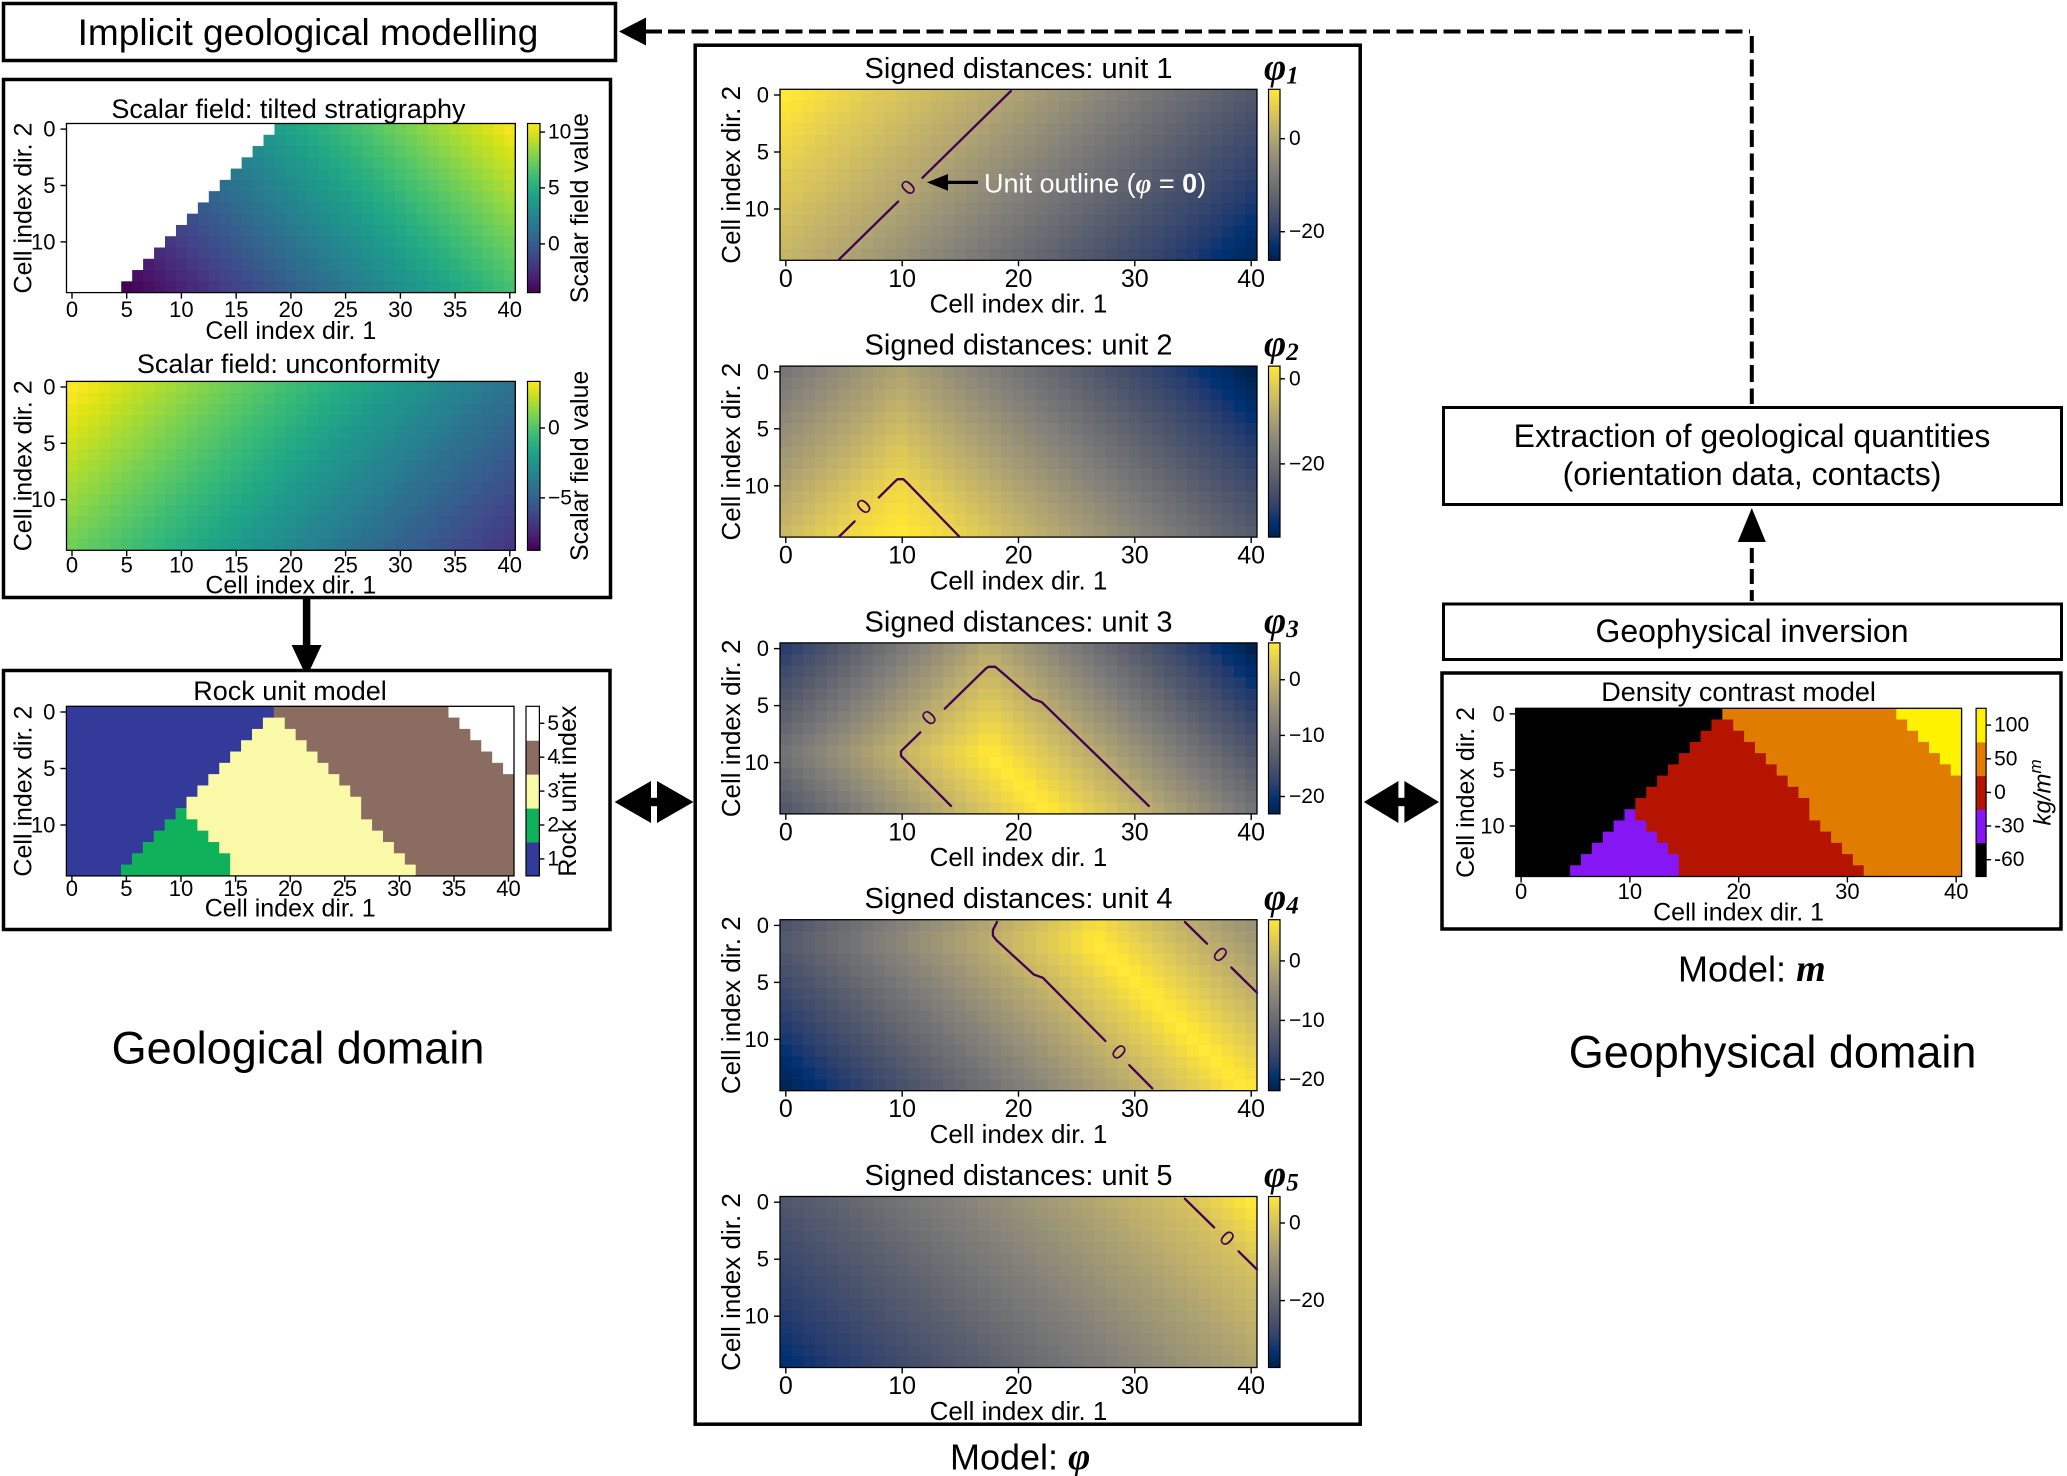  I want to click on svg-text: φ5, so click(1281, 1175).